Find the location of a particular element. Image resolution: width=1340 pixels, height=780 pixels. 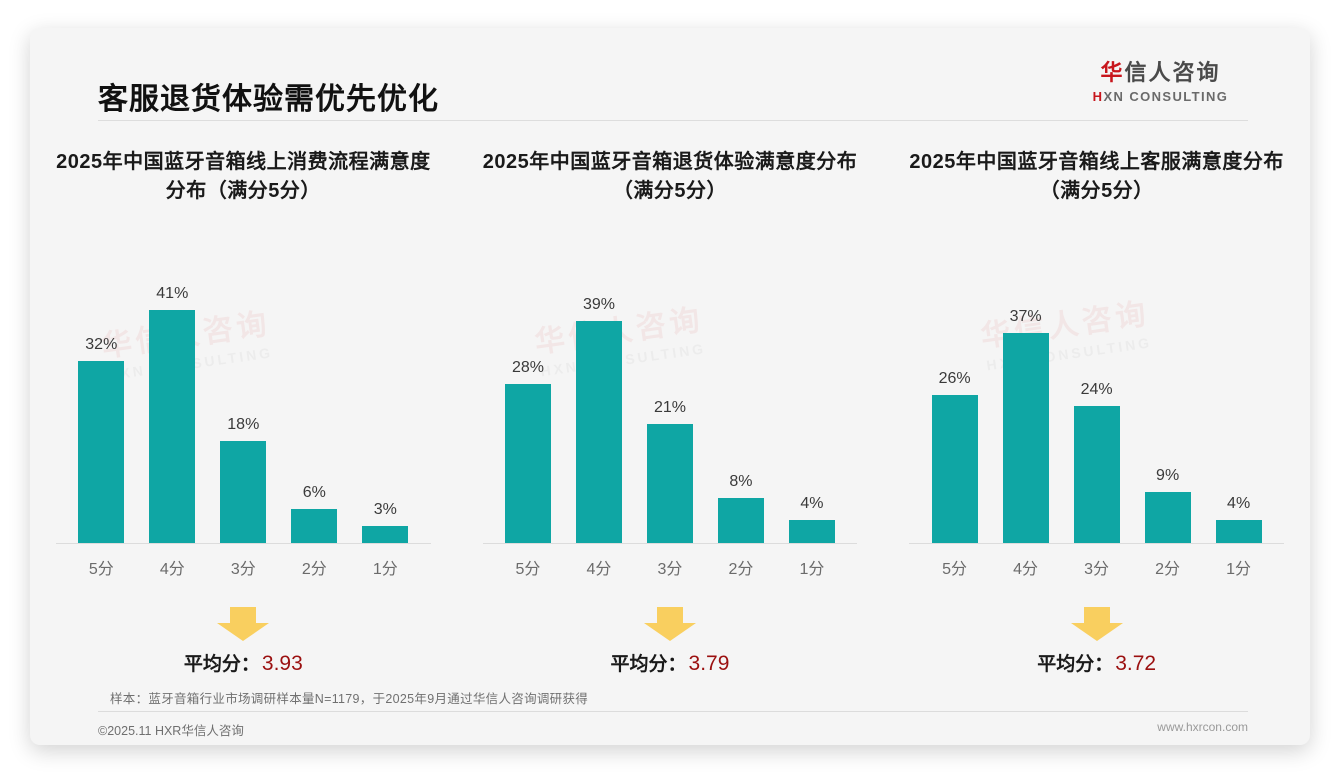

bar-value-label: 37% is located at coordinates (1025, 316).